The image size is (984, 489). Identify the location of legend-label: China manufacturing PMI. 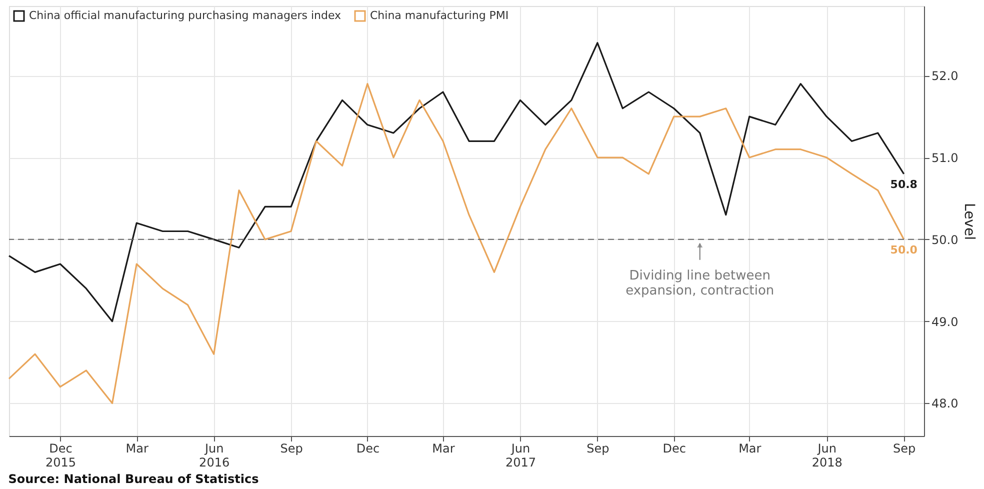
(439, 15).